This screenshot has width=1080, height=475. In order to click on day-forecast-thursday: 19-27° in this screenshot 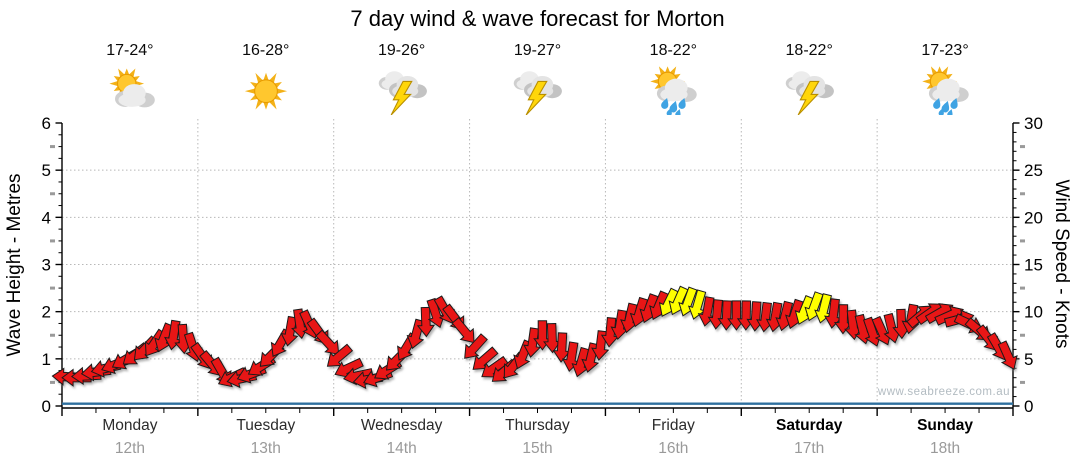, I will do `click(538, 81)`.